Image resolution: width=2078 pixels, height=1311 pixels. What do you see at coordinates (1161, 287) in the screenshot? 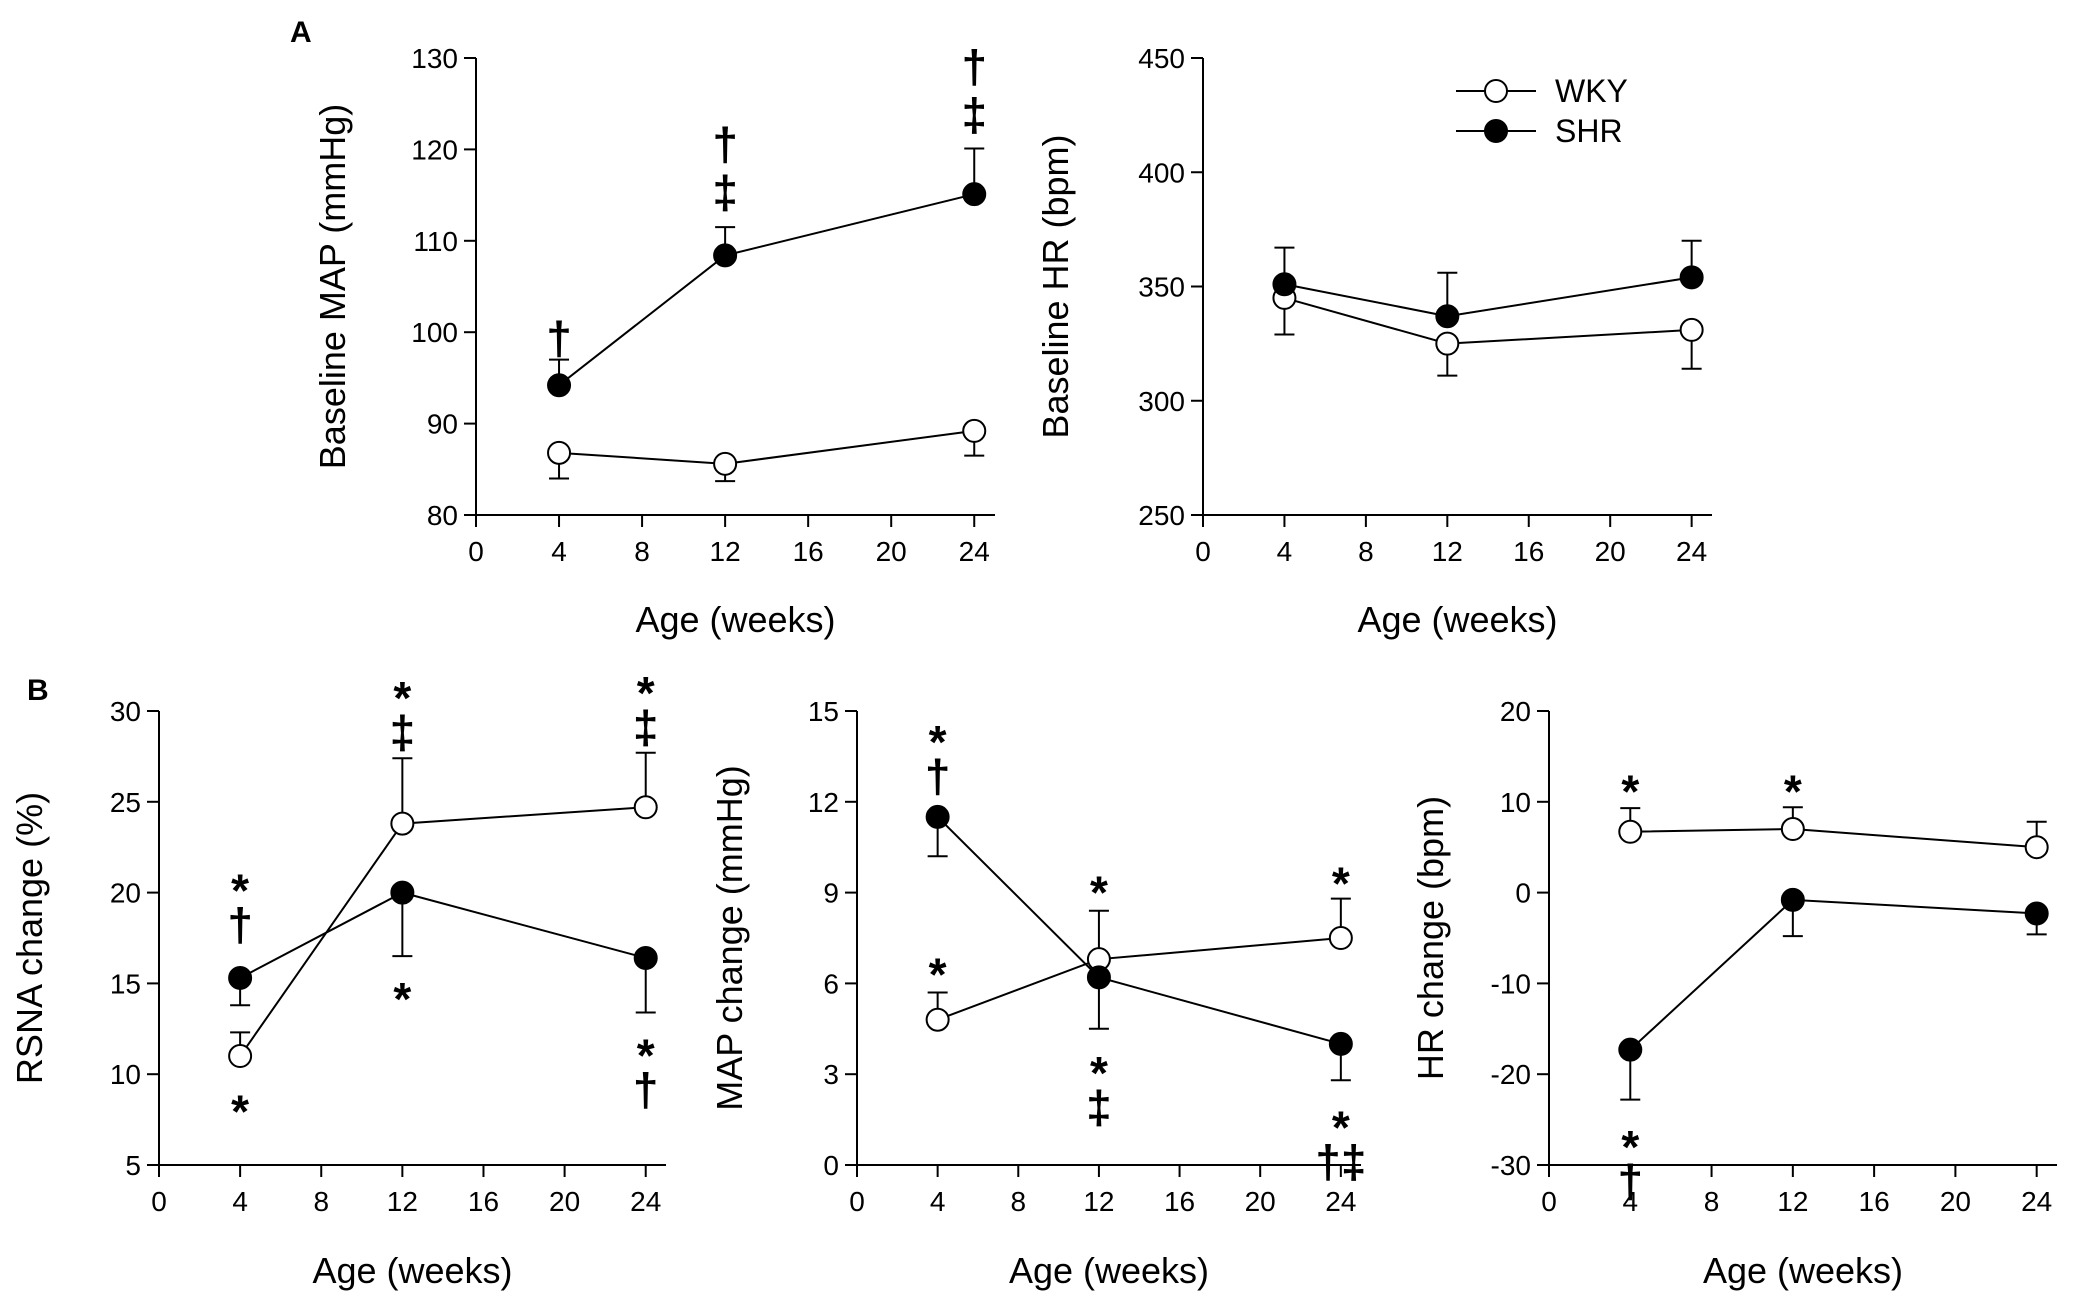
I see `y-tick-label: 350` at bounding box center [1161, 287].